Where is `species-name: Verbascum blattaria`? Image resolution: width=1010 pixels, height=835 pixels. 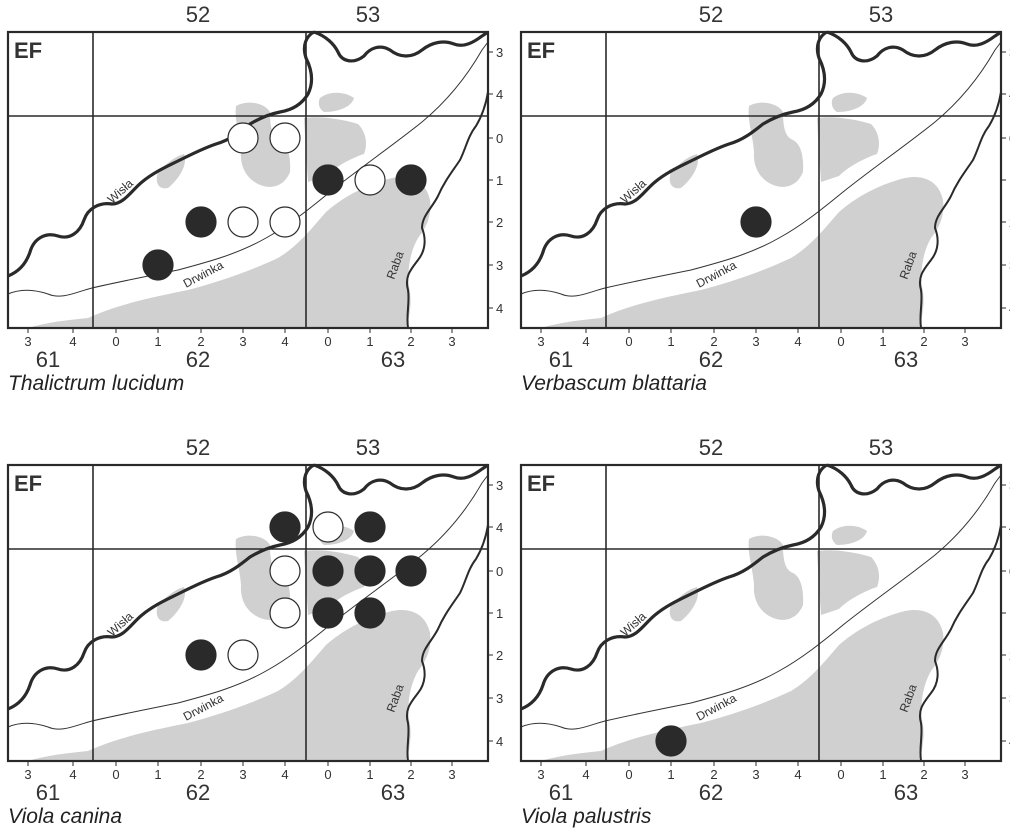 species-name: Verbascum blattaria is located at coordinates (614, 383).